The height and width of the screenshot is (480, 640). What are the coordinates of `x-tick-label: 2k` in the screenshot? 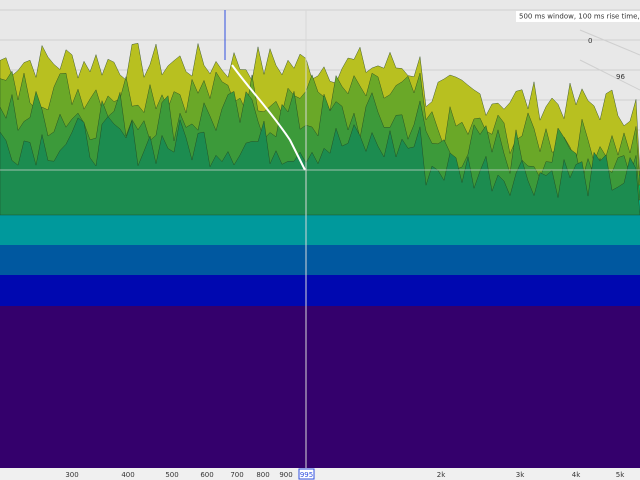 It's located at (441, 475).